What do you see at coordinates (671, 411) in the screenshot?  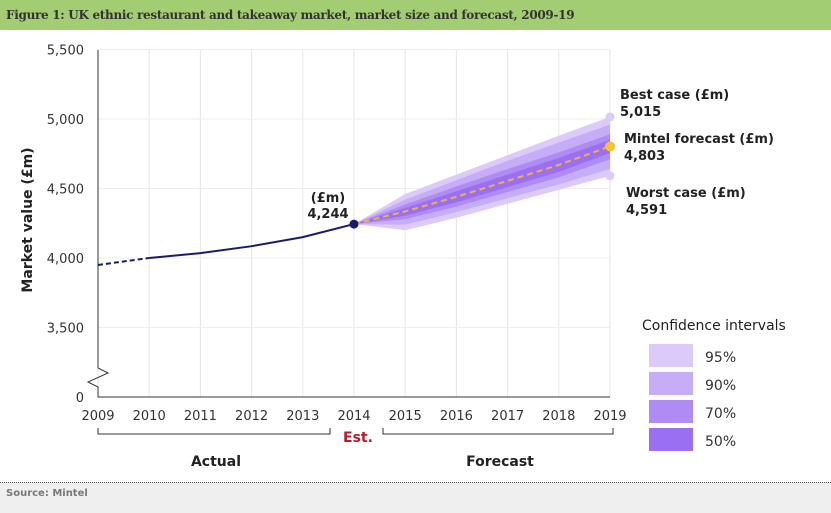 I see `legend-swatch-70%` at bounding box center [671, 411].